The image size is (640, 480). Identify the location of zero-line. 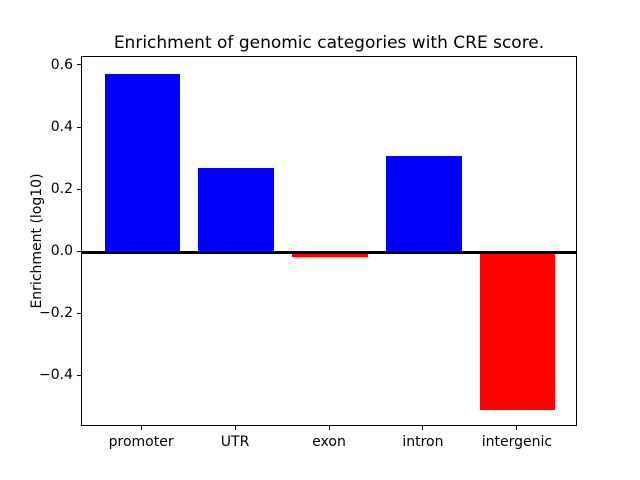
(329, 252).